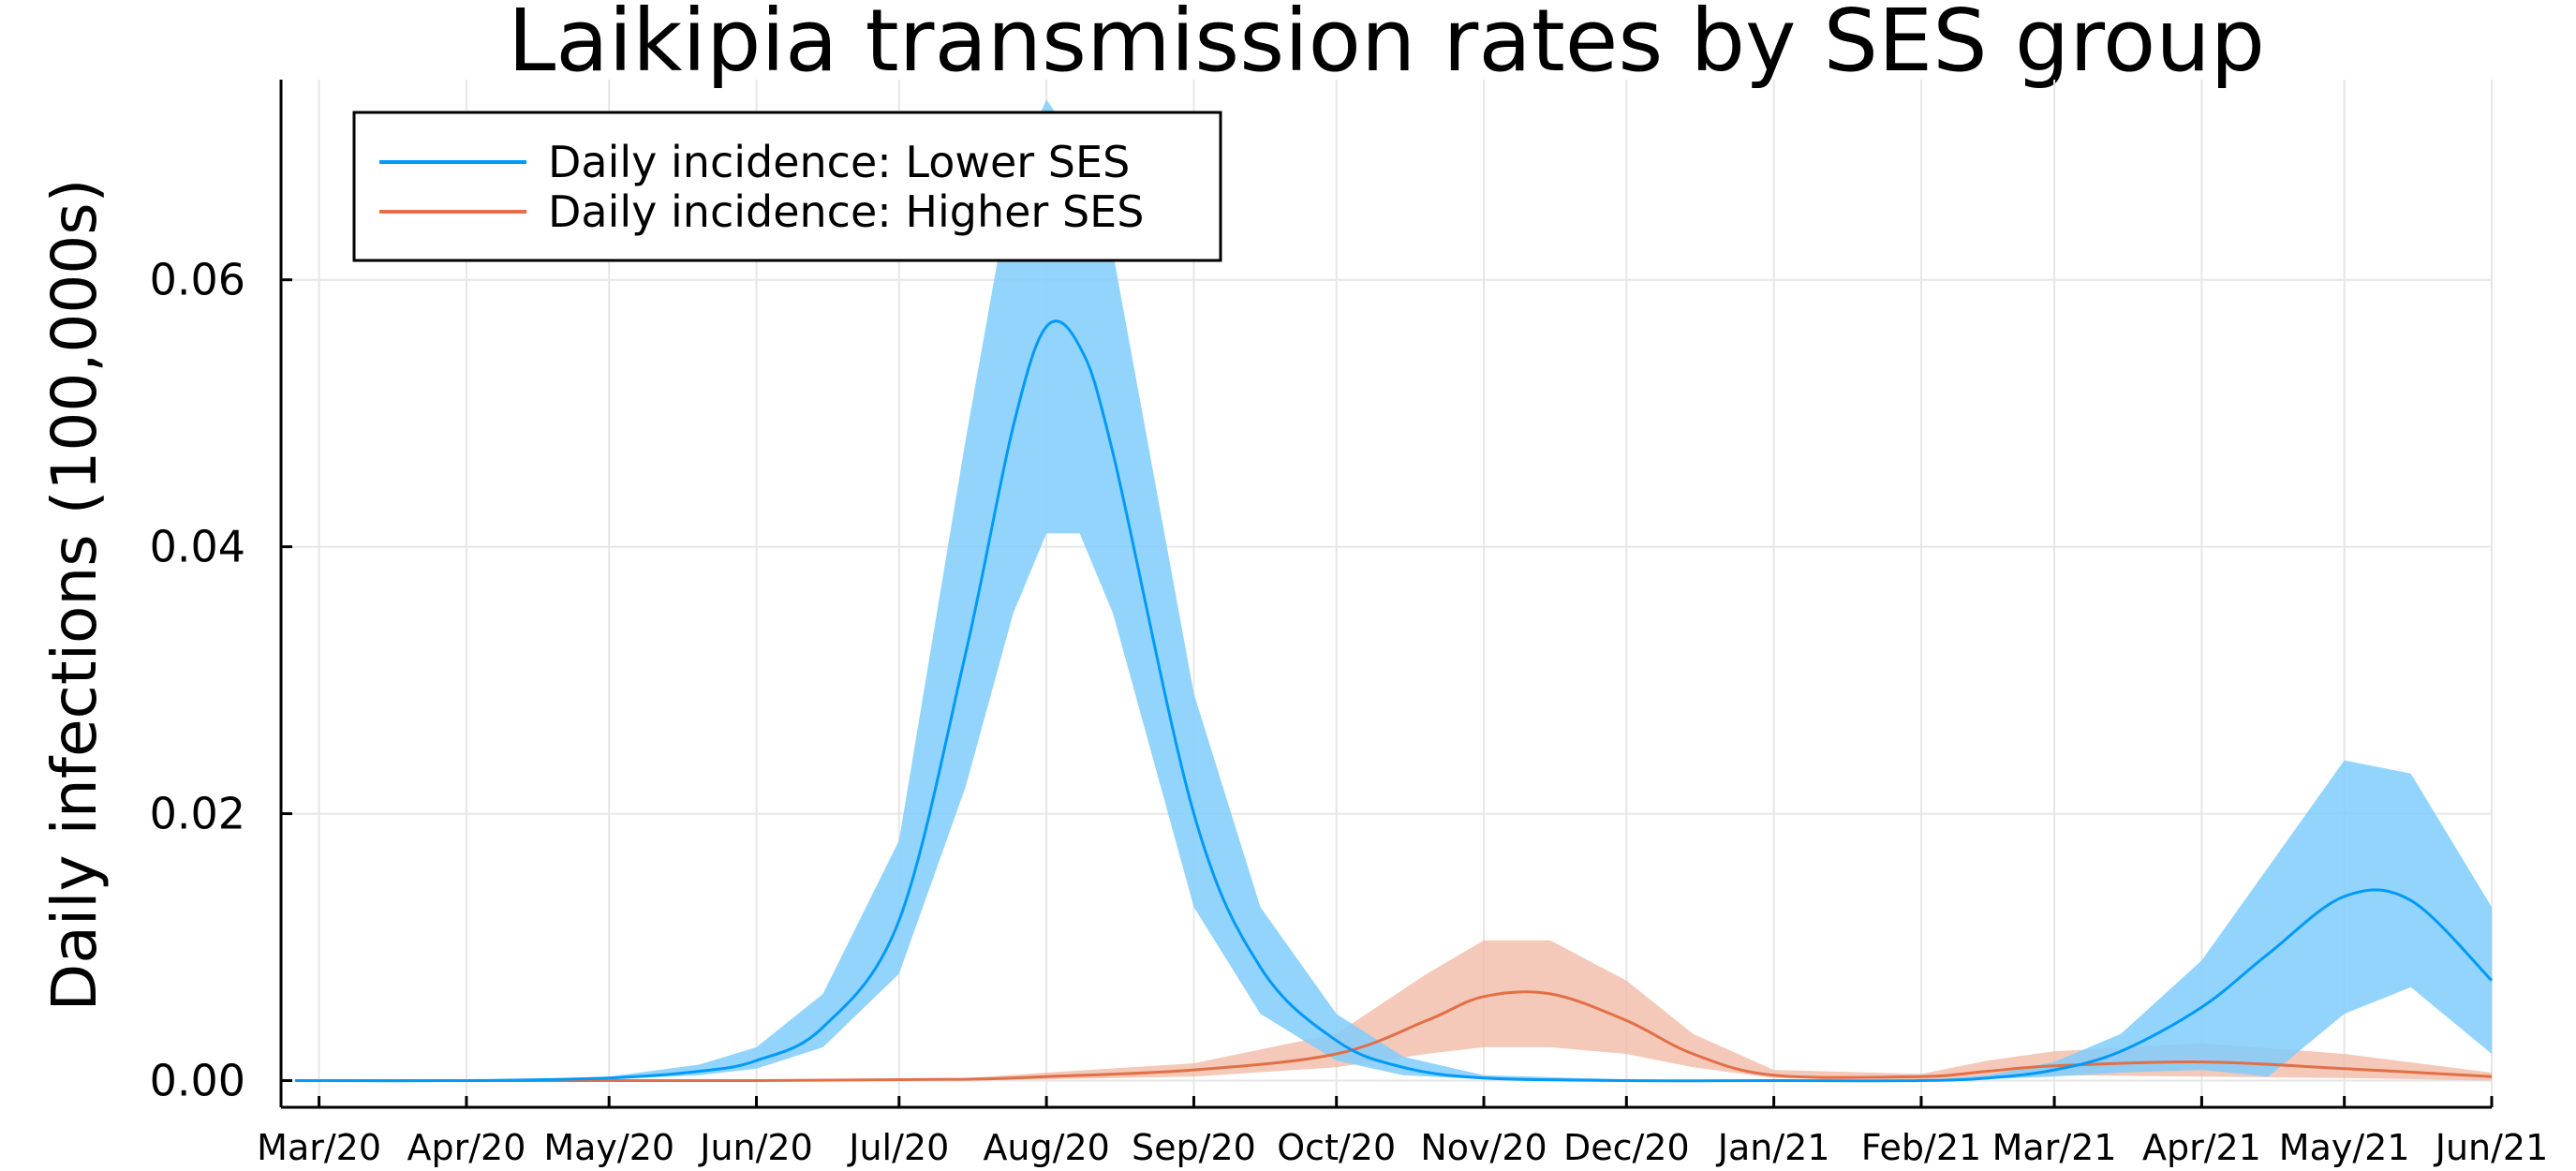 The image size is (2576, 1171). Describe the element at coordinates (1387, 45) in the screenshot. I see `chart-title: Laikipia transmission rates by SES group` at that location.